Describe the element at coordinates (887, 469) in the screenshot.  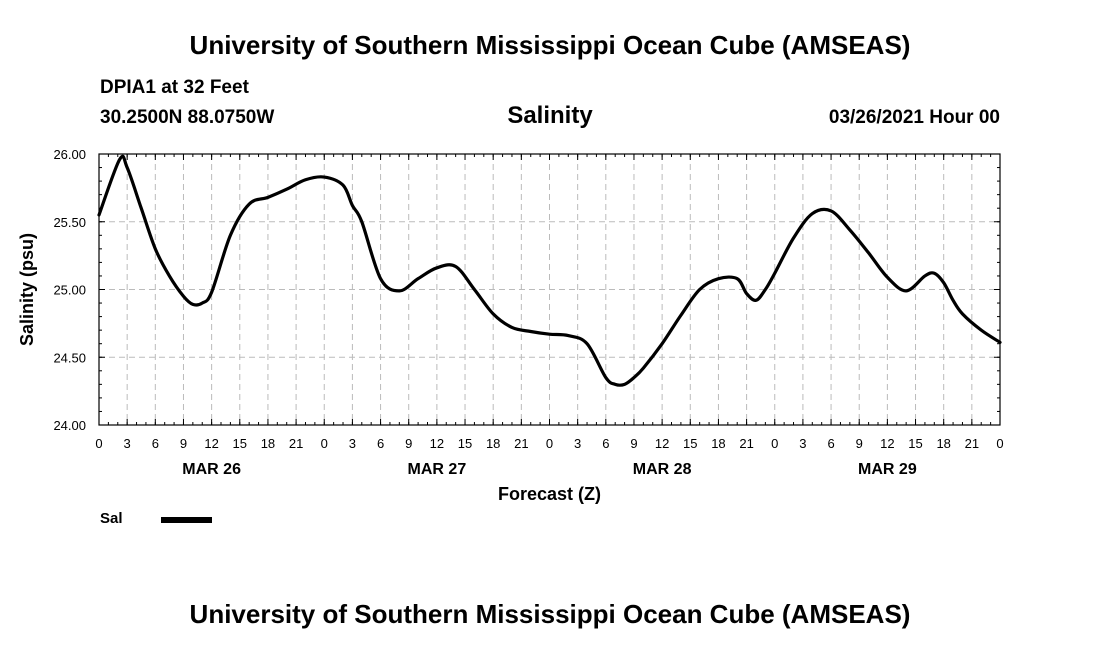
I see `day-label: MAR 29` at that location.